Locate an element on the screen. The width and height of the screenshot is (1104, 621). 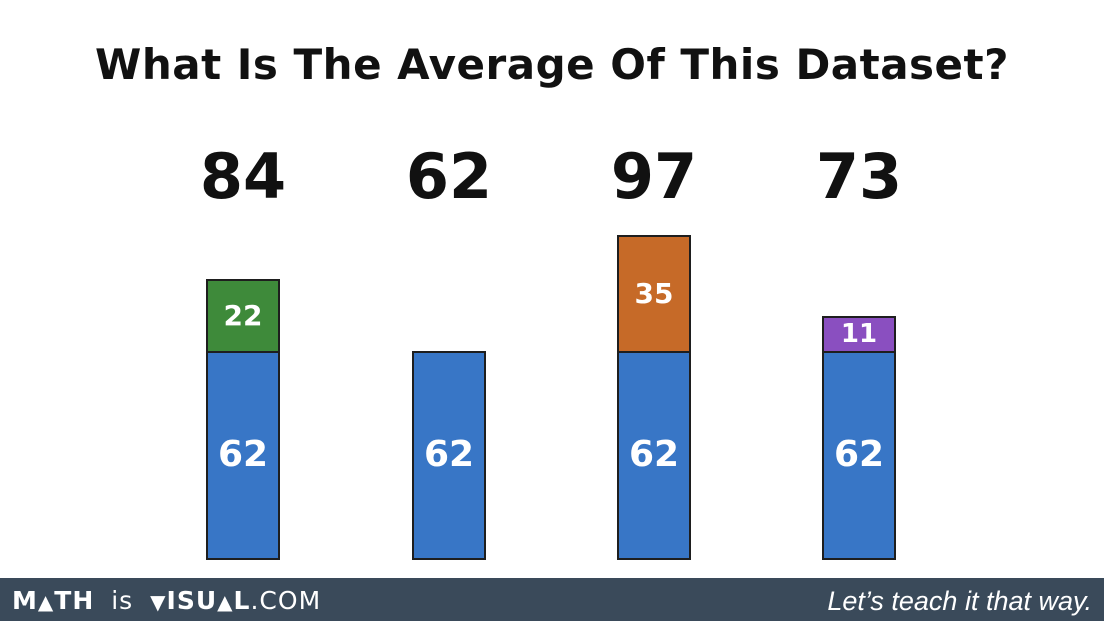
segment-value-label: 35 is located at coordinates (654, 293).